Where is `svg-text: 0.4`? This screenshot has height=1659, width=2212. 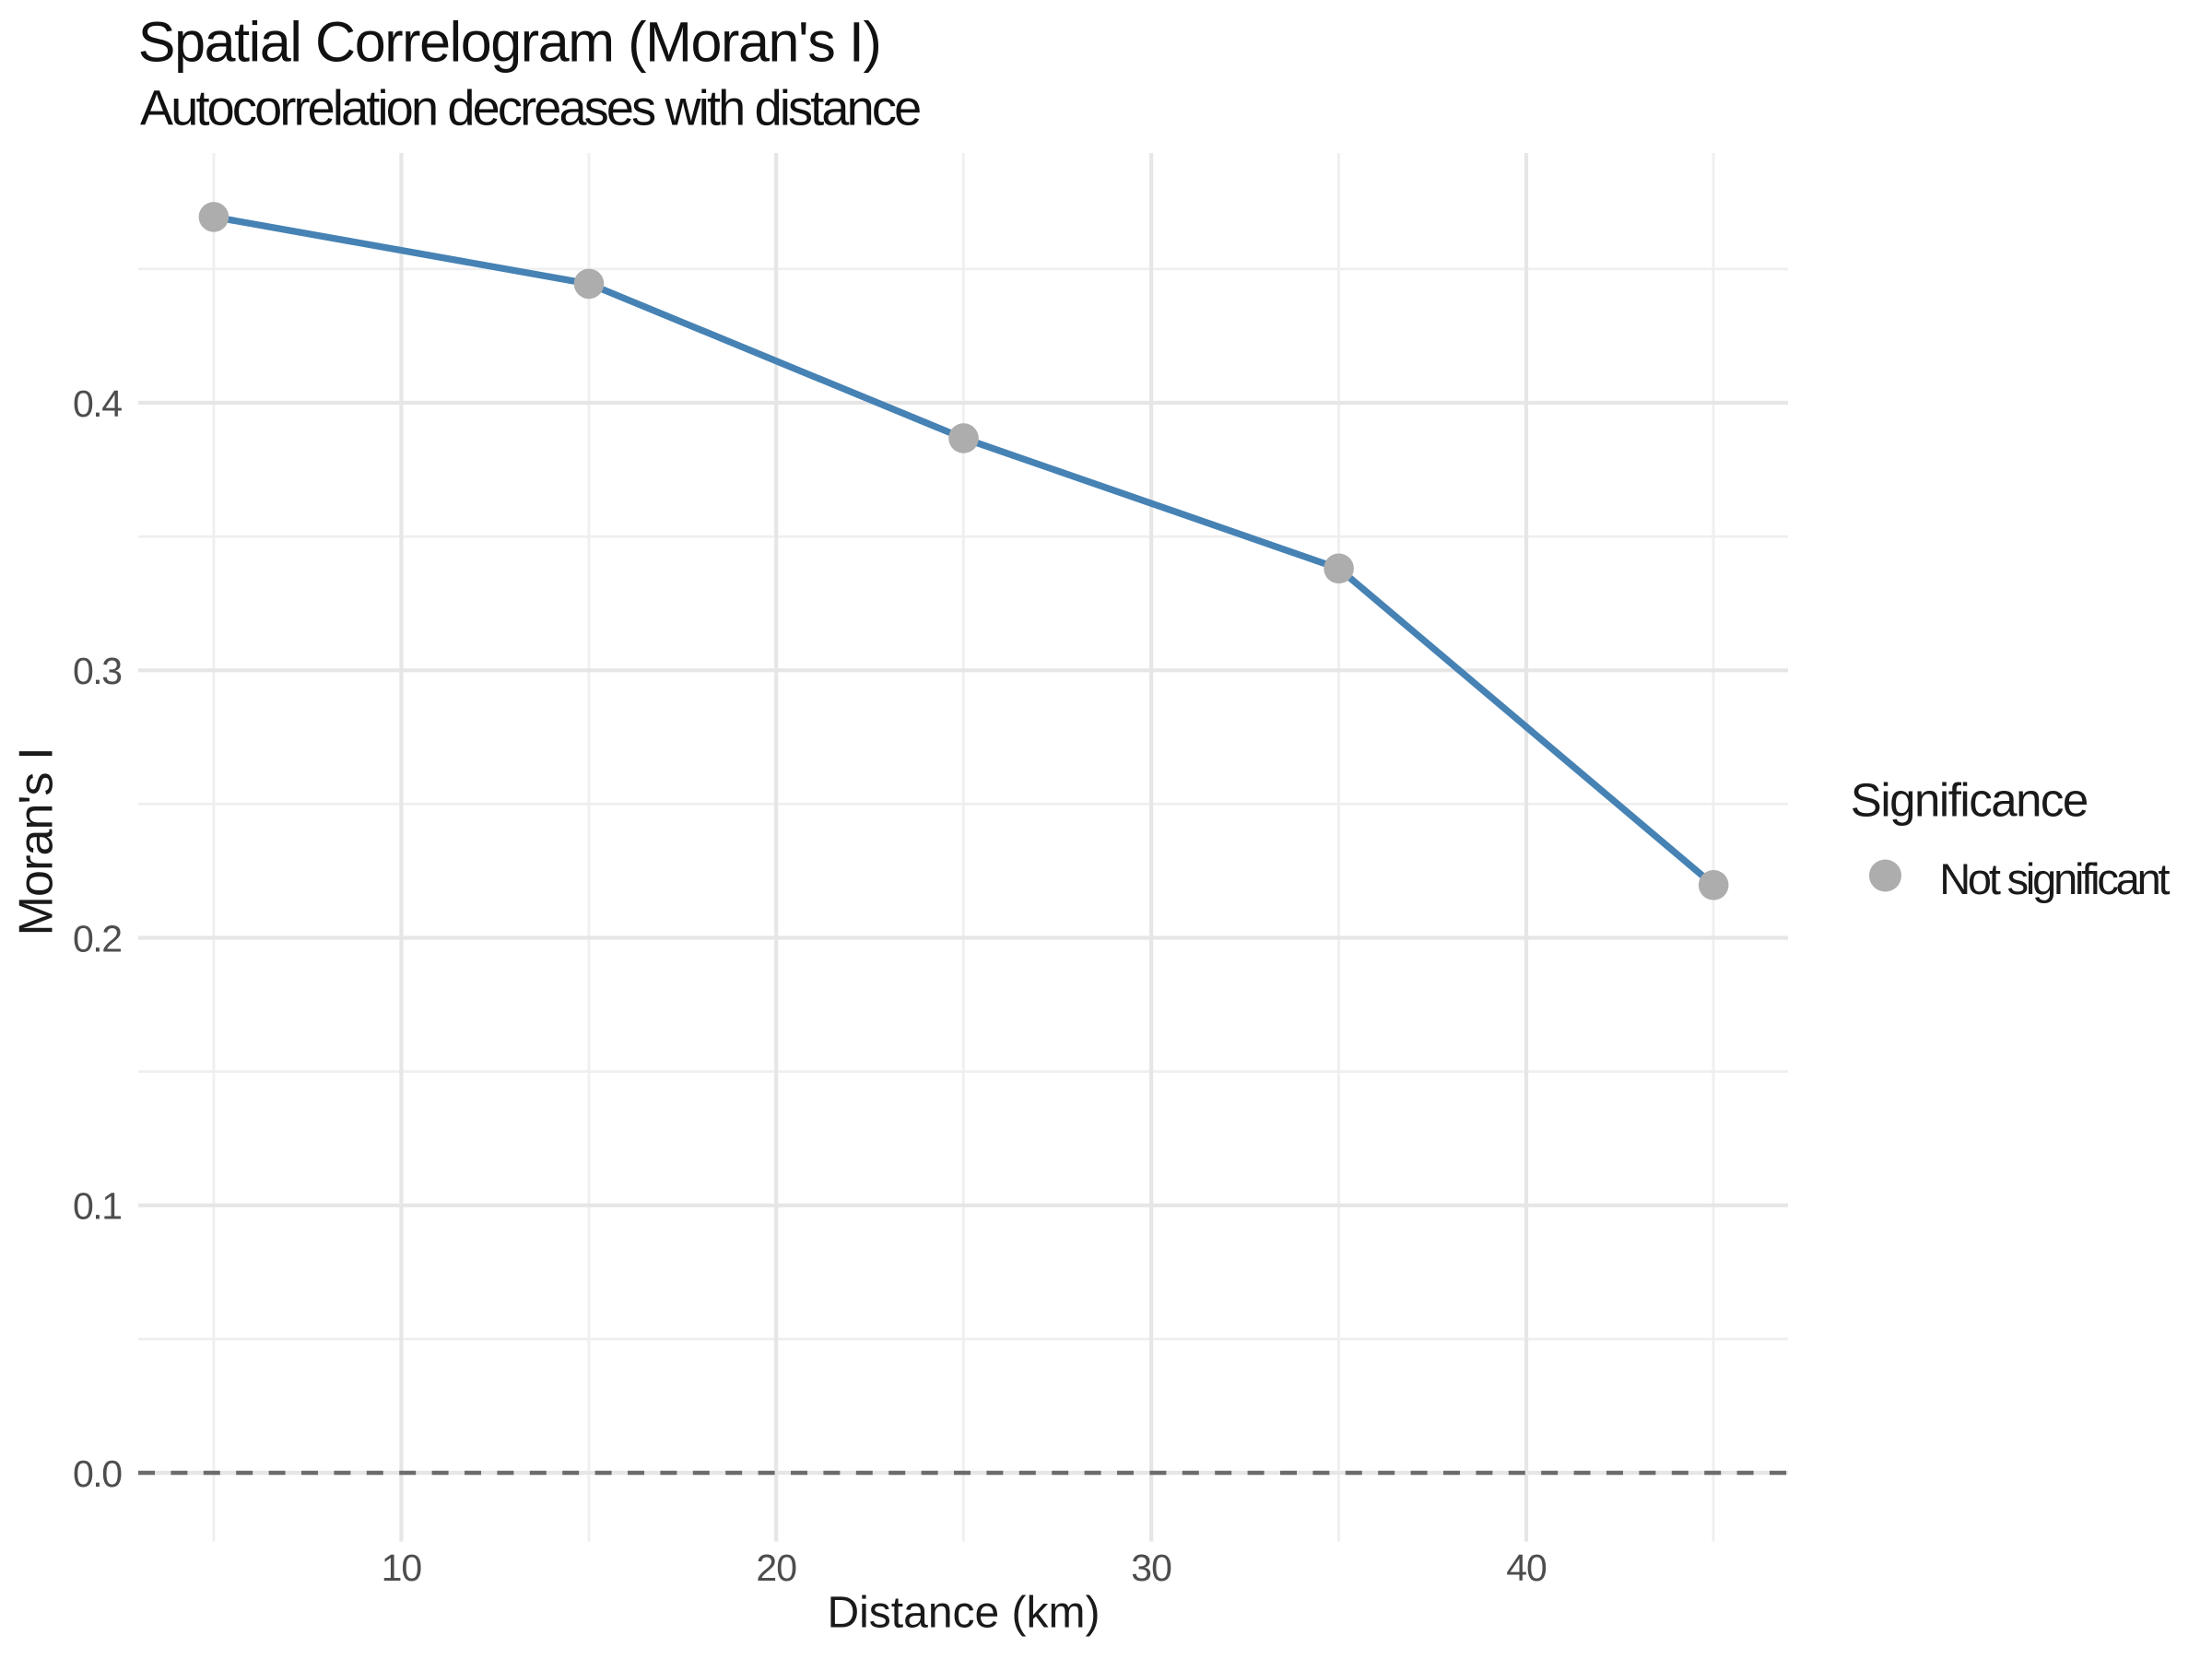 svg-text: 0.4 is located at coordinates (97, 403).